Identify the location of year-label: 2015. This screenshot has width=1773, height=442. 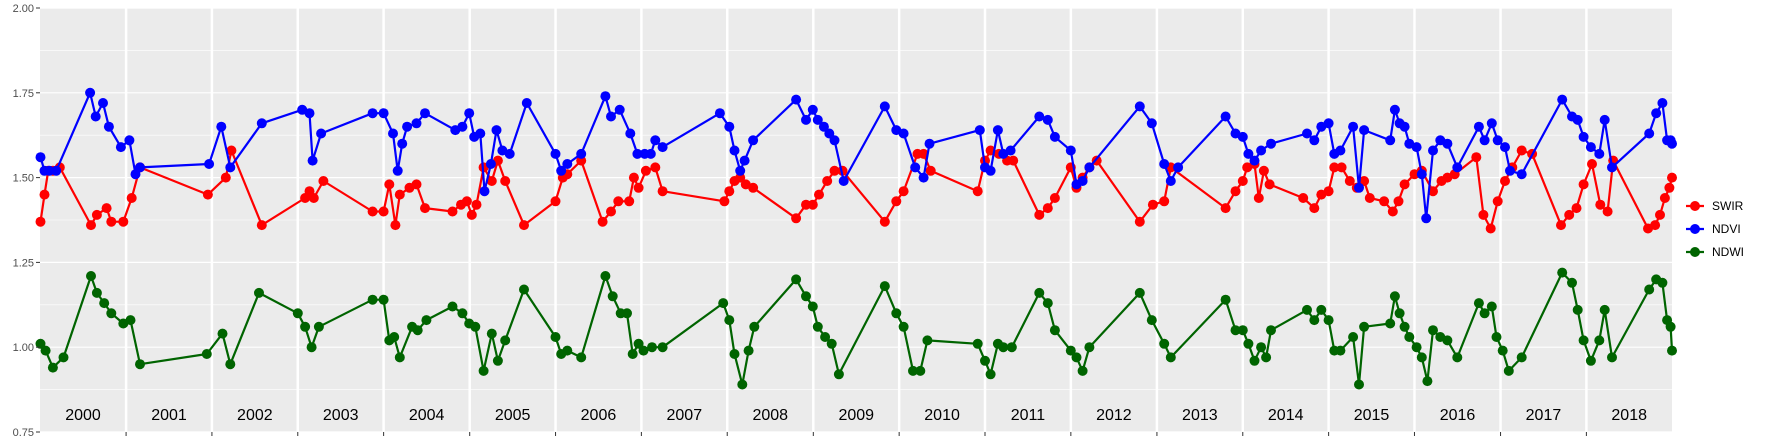
(1372, 415).